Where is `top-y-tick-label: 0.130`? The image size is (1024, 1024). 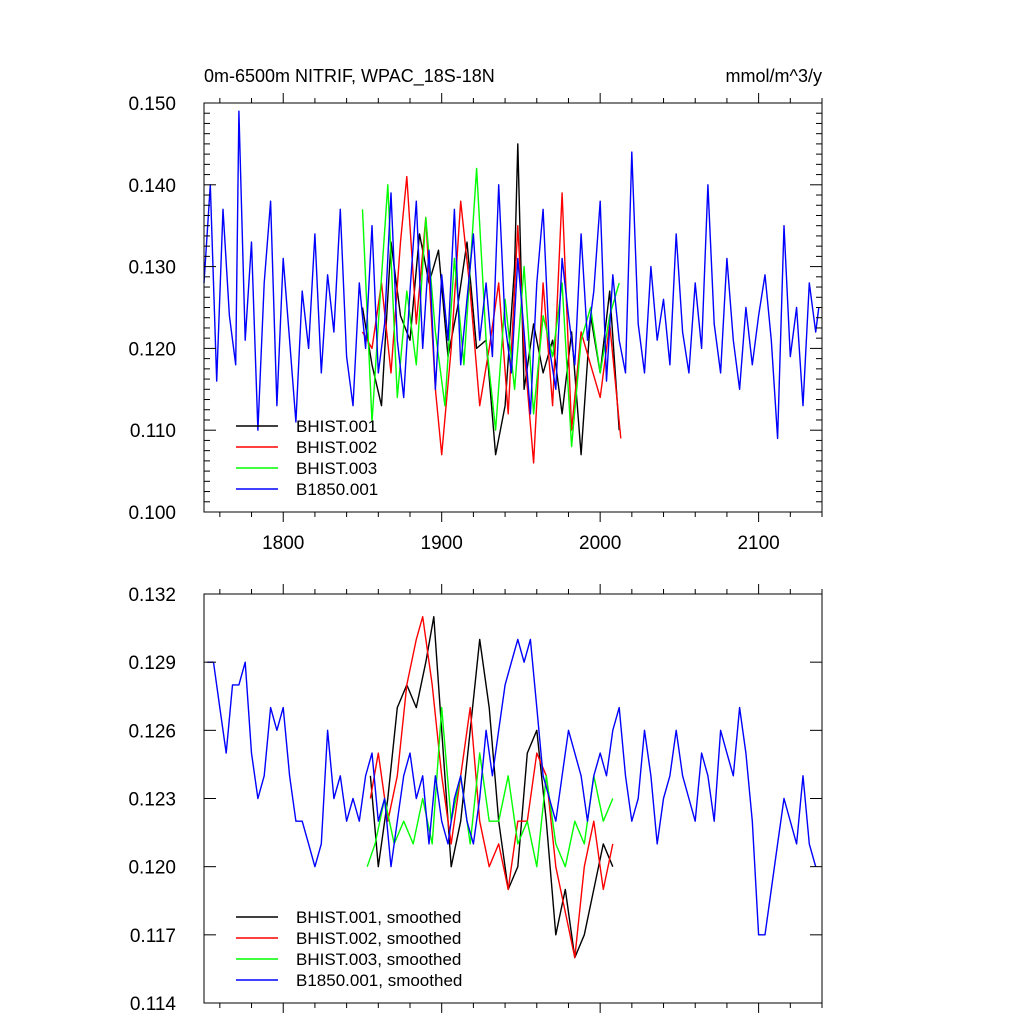
top-y-tick-label: 0.130 is located at coordinates (152, 268).